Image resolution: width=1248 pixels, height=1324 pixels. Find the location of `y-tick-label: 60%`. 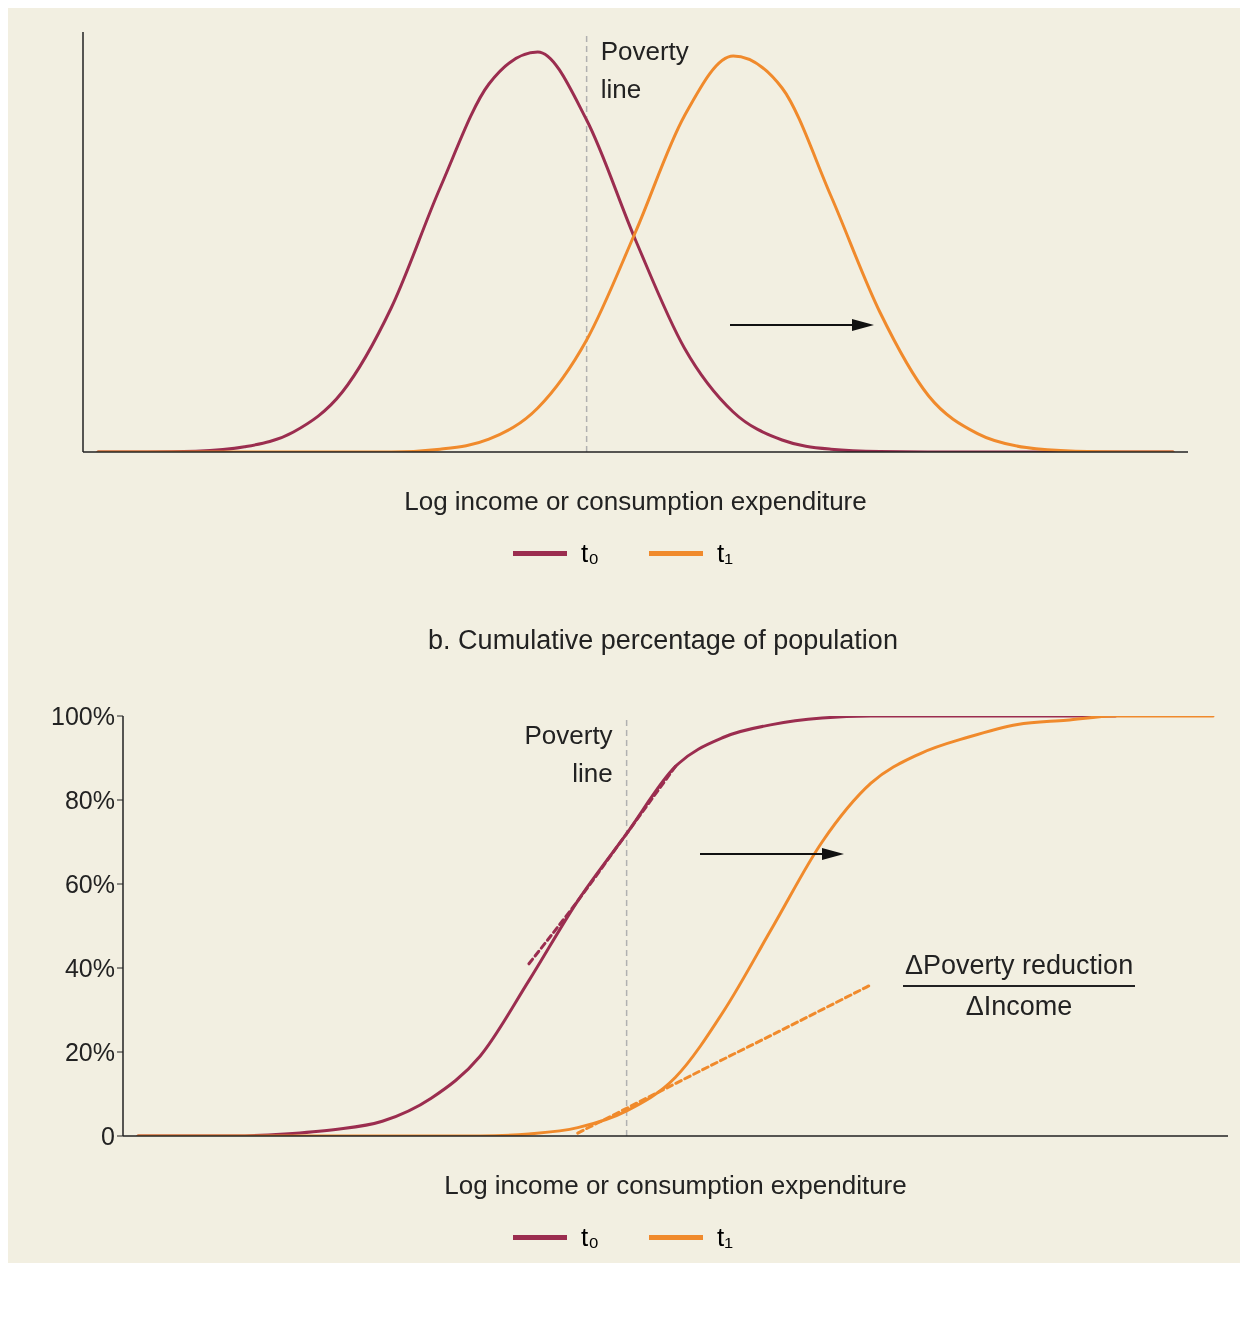

y-tick-label: 60% is located at coordinates (89, 883).